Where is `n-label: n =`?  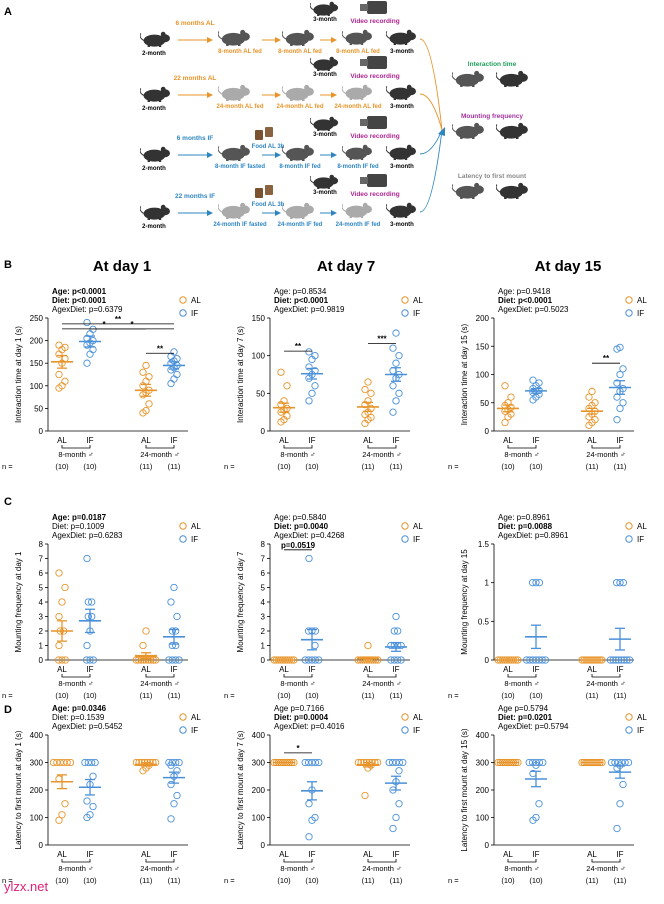 n-label: n = is located at coordinates (453, 466).